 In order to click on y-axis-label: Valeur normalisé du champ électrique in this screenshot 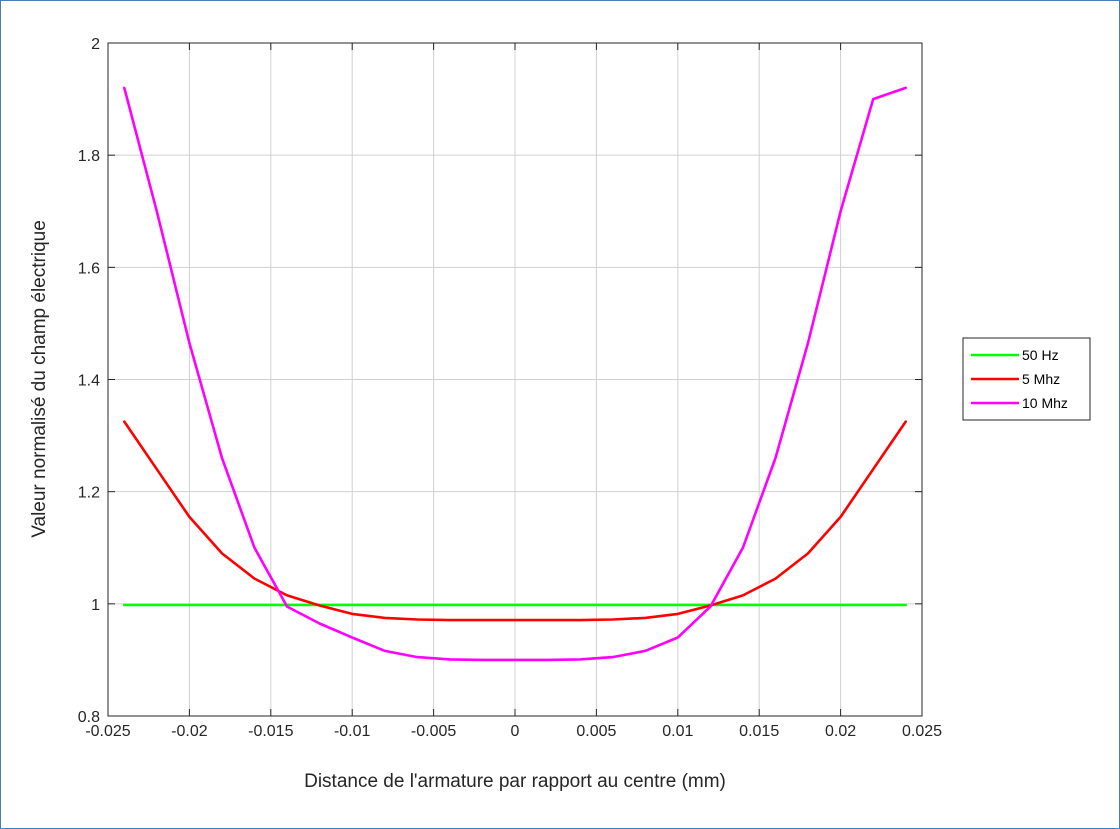, I will do `click(39, 379)`.